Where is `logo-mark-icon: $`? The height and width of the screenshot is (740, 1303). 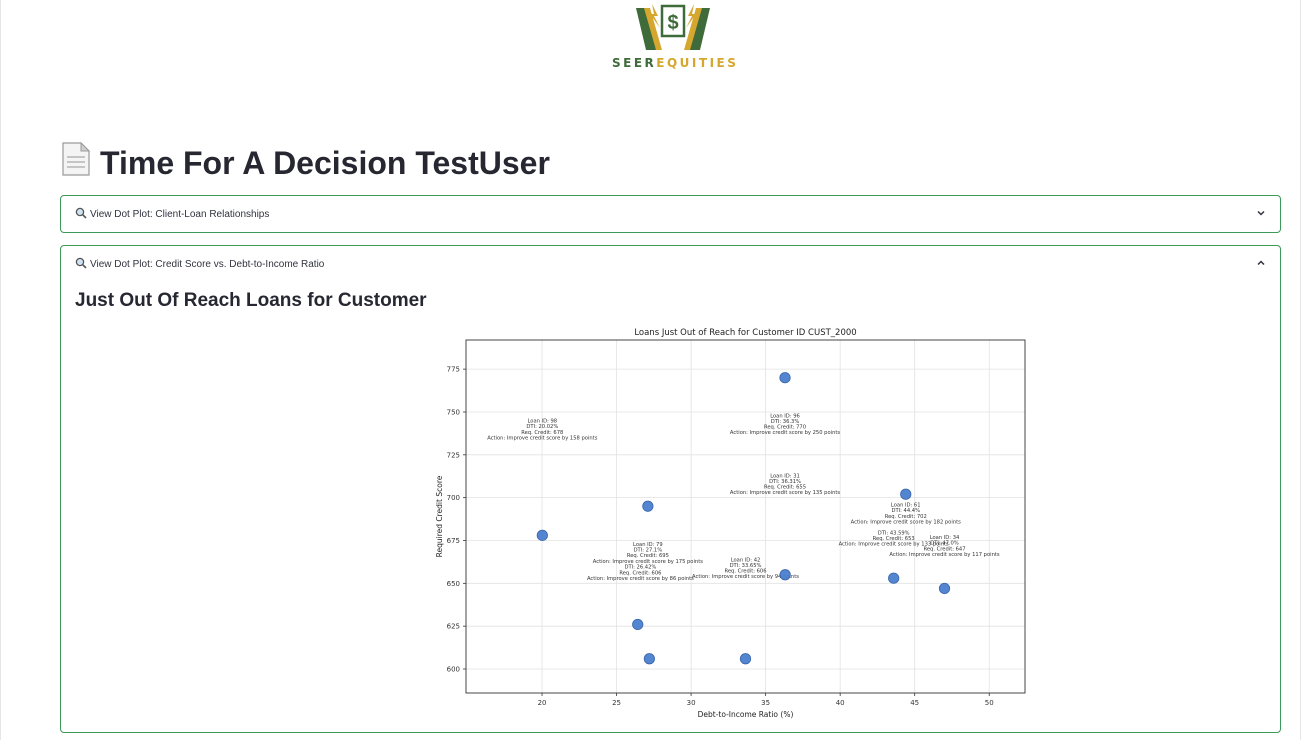
logo-mark-icon: $ is located at coordinates (673, 27).